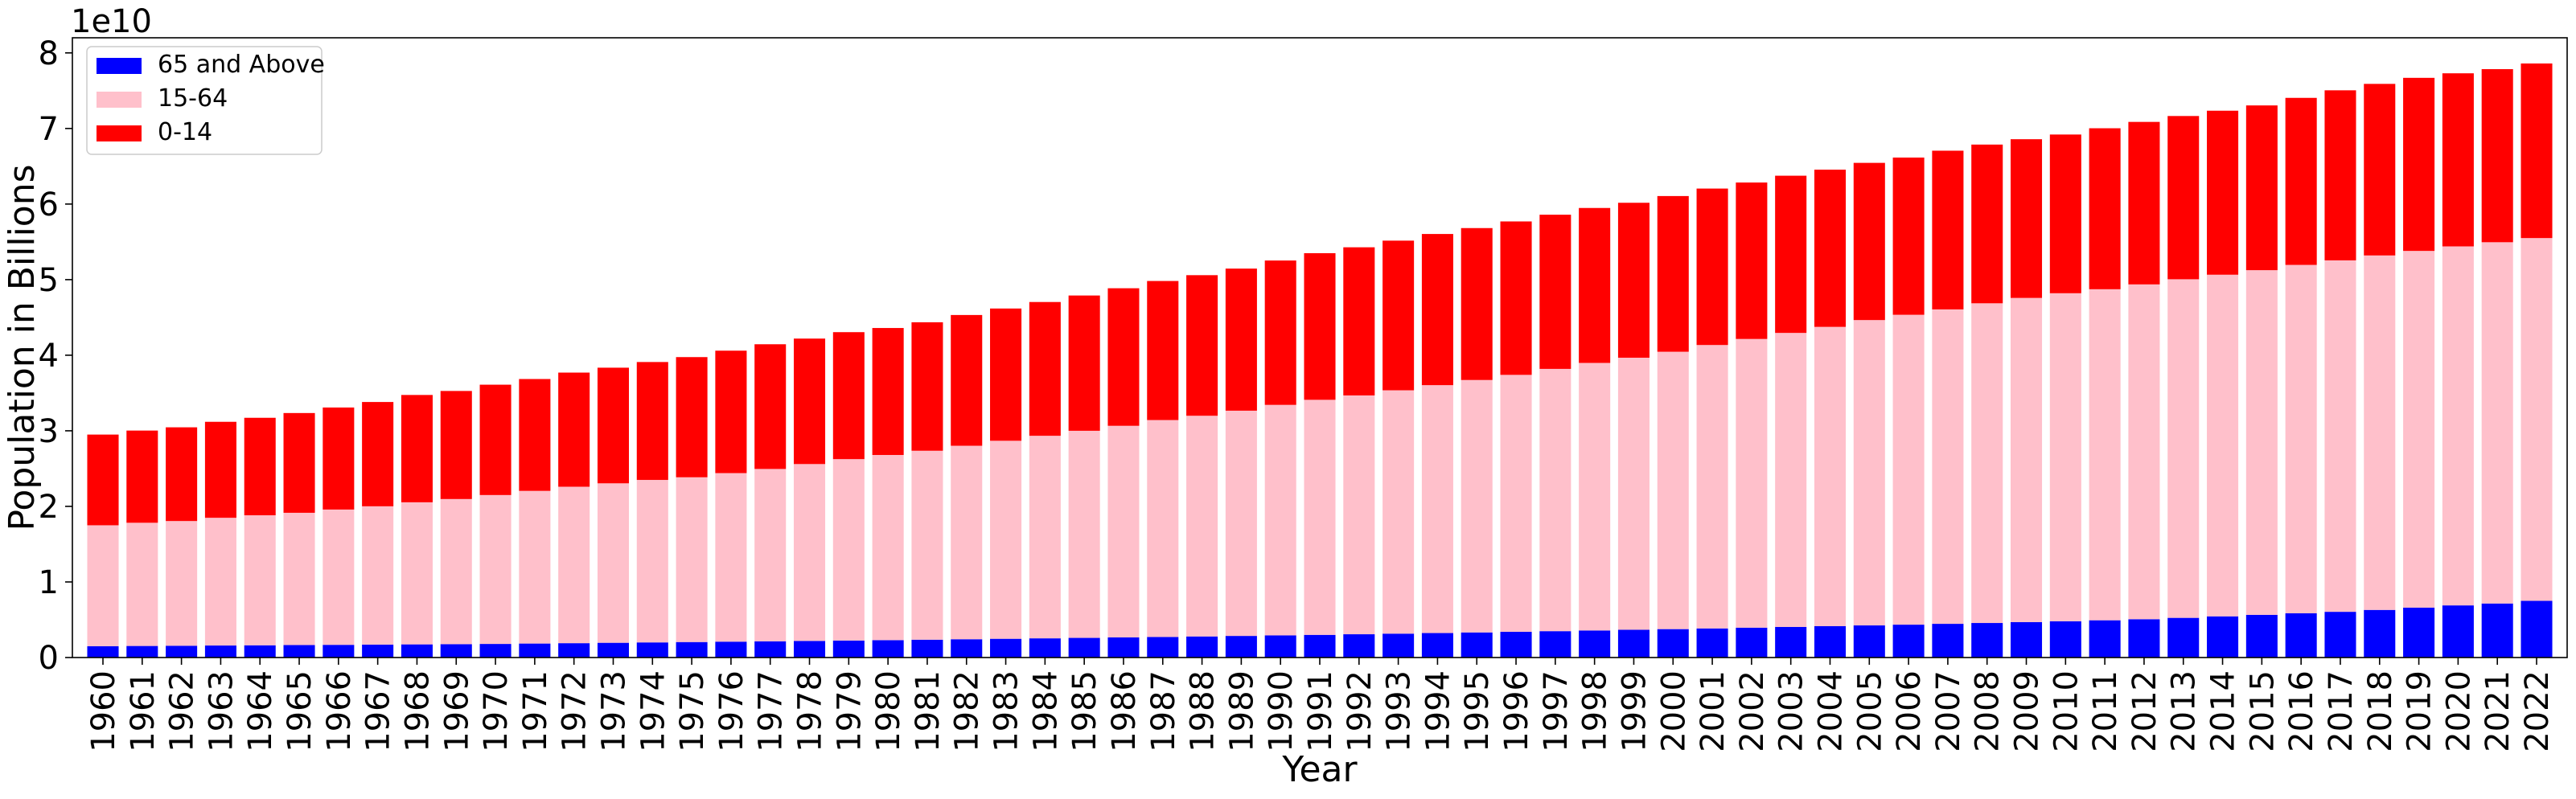  What do you see at coordinates (575, 711) in the screenshot?
I see `x-tick-label: 1972` at bounding box center [575, 711].